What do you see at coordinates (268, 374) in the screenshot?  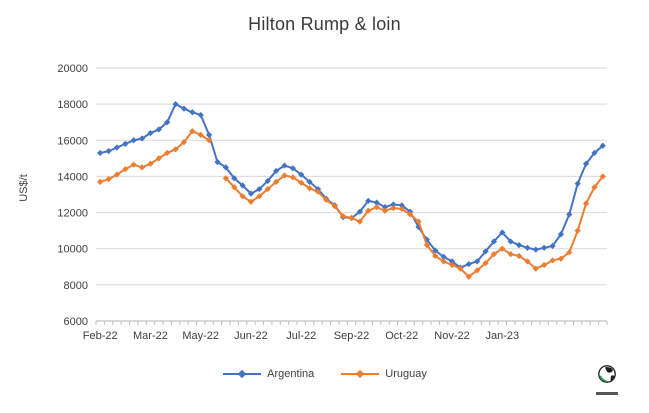 I see `legend-item-argentina: Argentina` at bounding box center [268, 374].